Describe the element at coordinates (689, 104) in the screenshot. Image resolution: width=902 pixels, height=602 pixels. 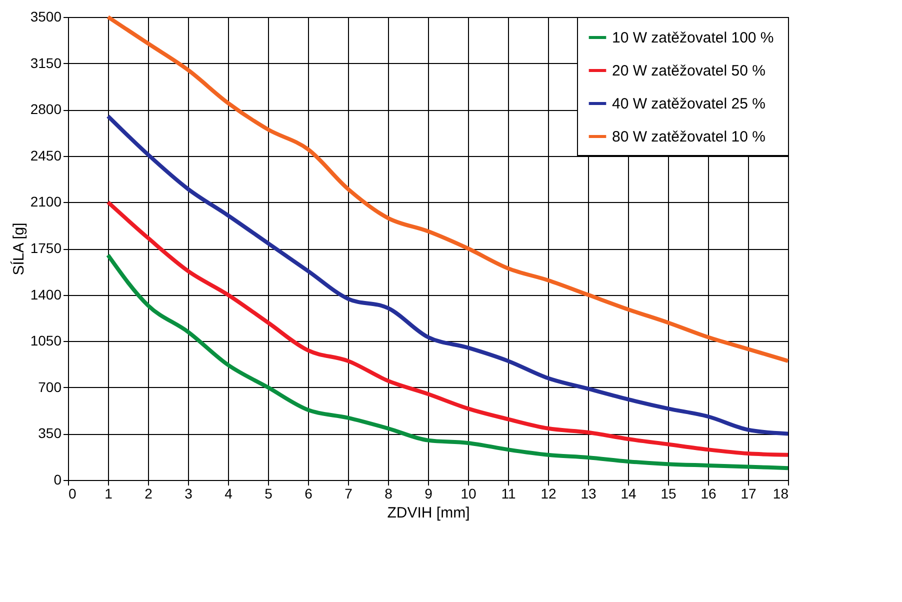
I see `legend-label: 40 W zatěžovatel 25 %` at that location.